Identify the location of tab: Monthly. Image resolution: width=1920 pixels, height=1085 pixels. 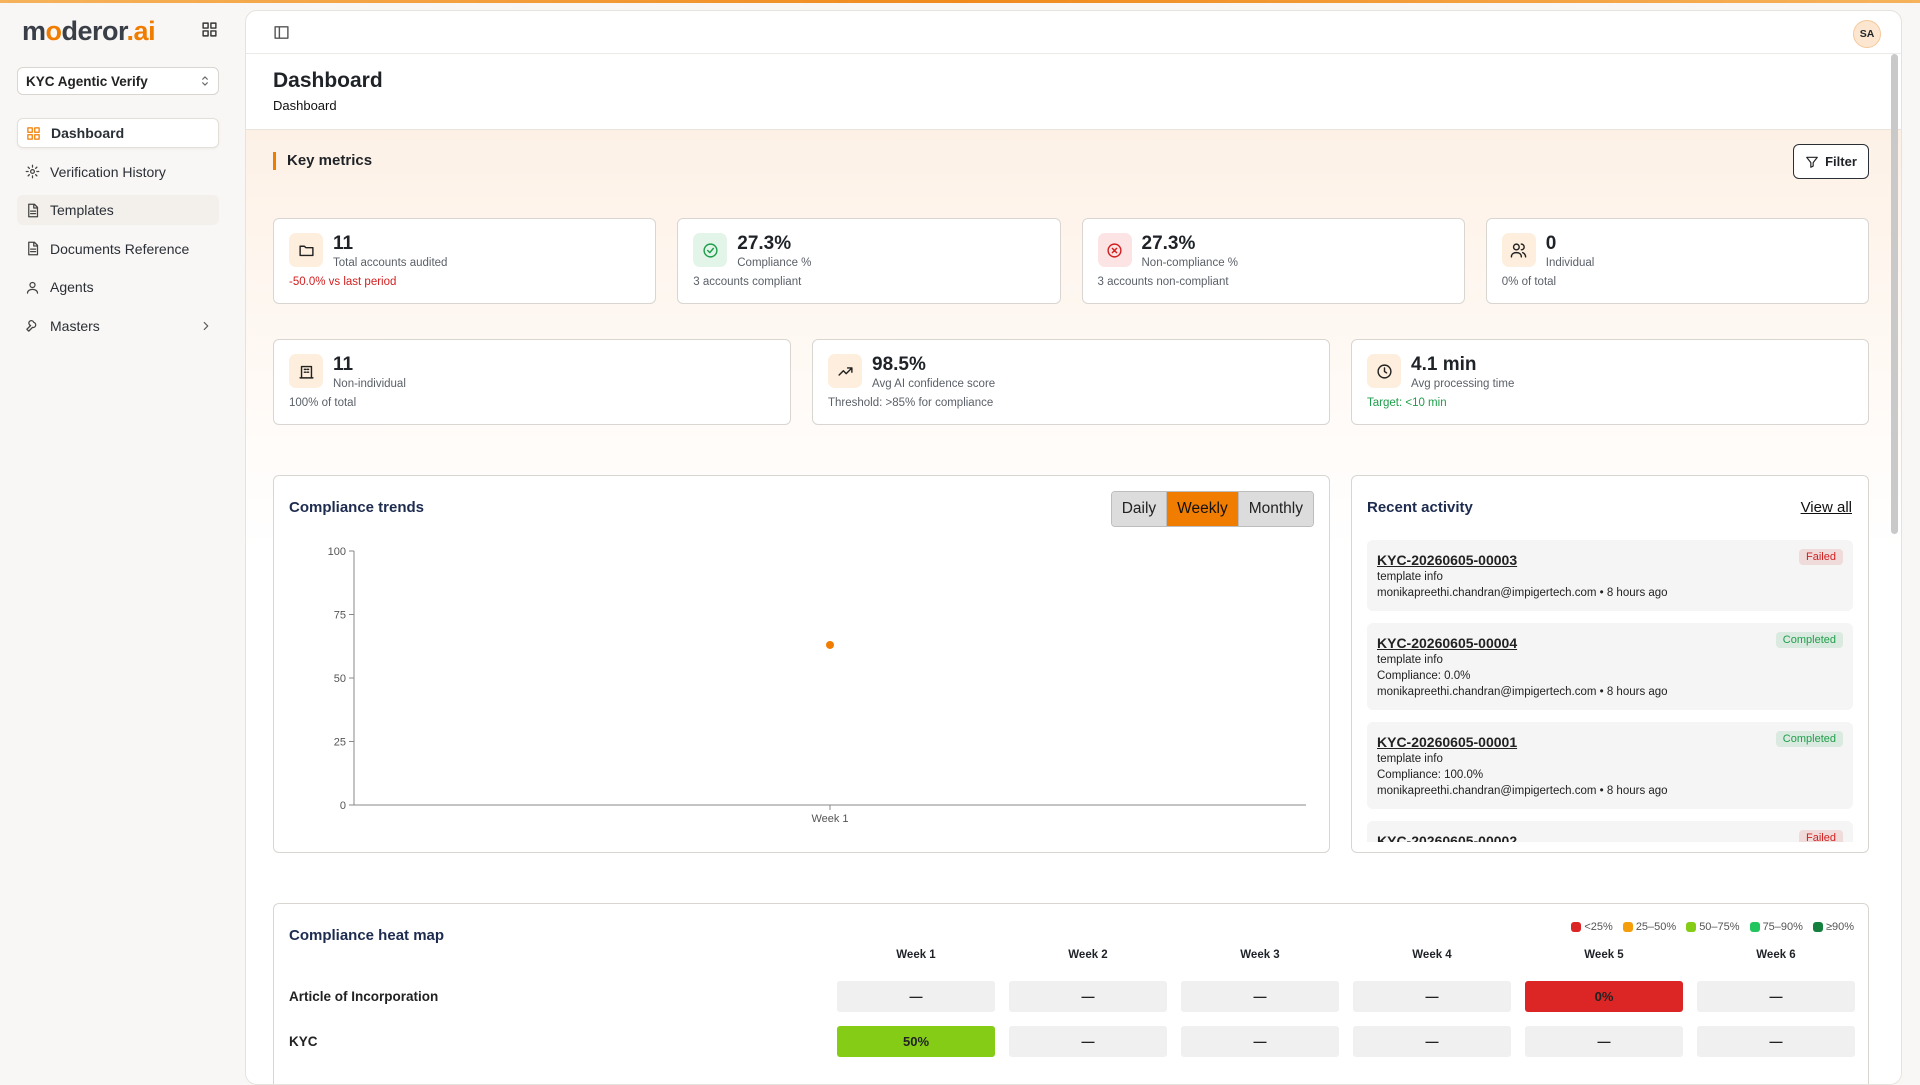
(1275, 509).